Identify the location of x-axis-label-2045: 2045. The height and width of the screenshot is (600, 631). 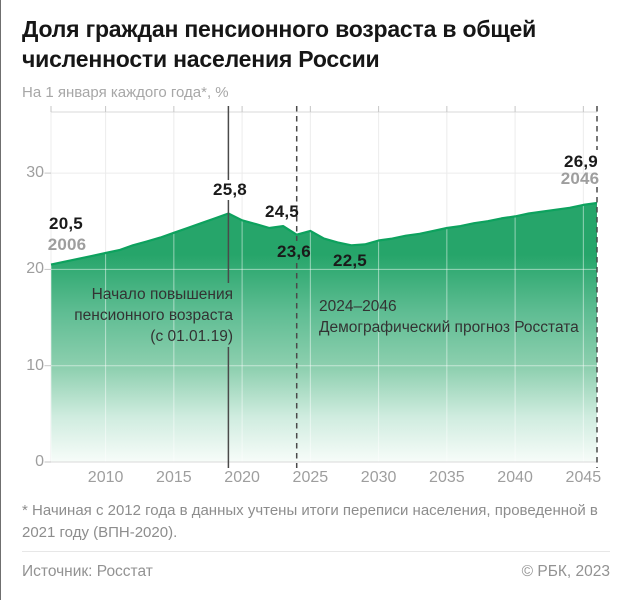
(583, 477).